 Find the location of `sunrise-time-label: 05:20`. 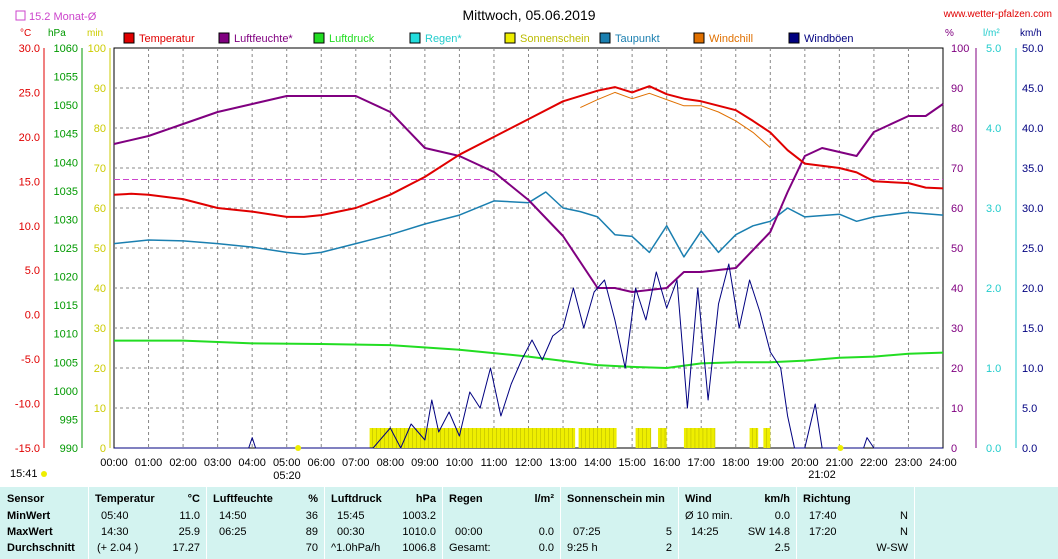

sunrise-time-label: 05:20 is located at coordinates (287, 476).